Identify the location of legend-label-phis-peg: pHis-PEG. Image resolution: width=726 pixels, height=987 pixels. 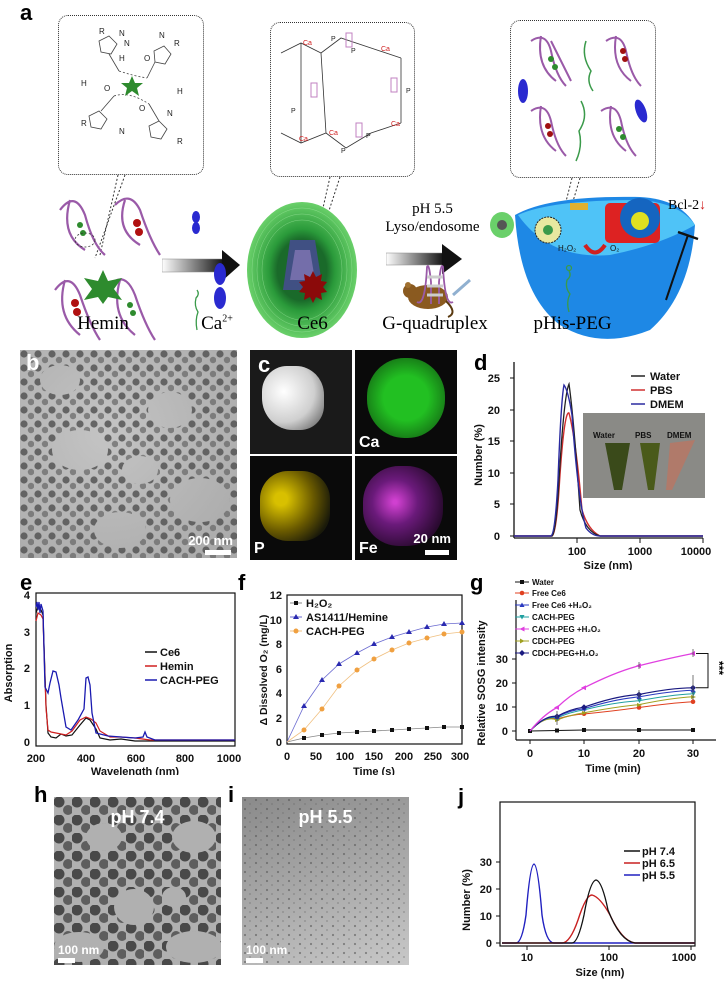
(572, 323).